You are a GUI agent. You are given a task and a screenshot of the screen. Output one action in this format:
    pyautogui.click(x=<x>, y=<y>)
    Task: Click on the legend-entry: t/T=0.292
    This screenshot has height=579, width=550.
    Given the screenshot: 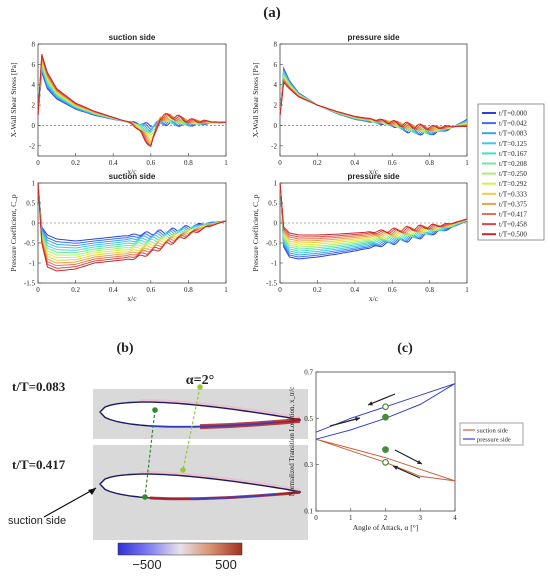 What is the action you would take?
    pyautogui.click(x=513, y=184)
    